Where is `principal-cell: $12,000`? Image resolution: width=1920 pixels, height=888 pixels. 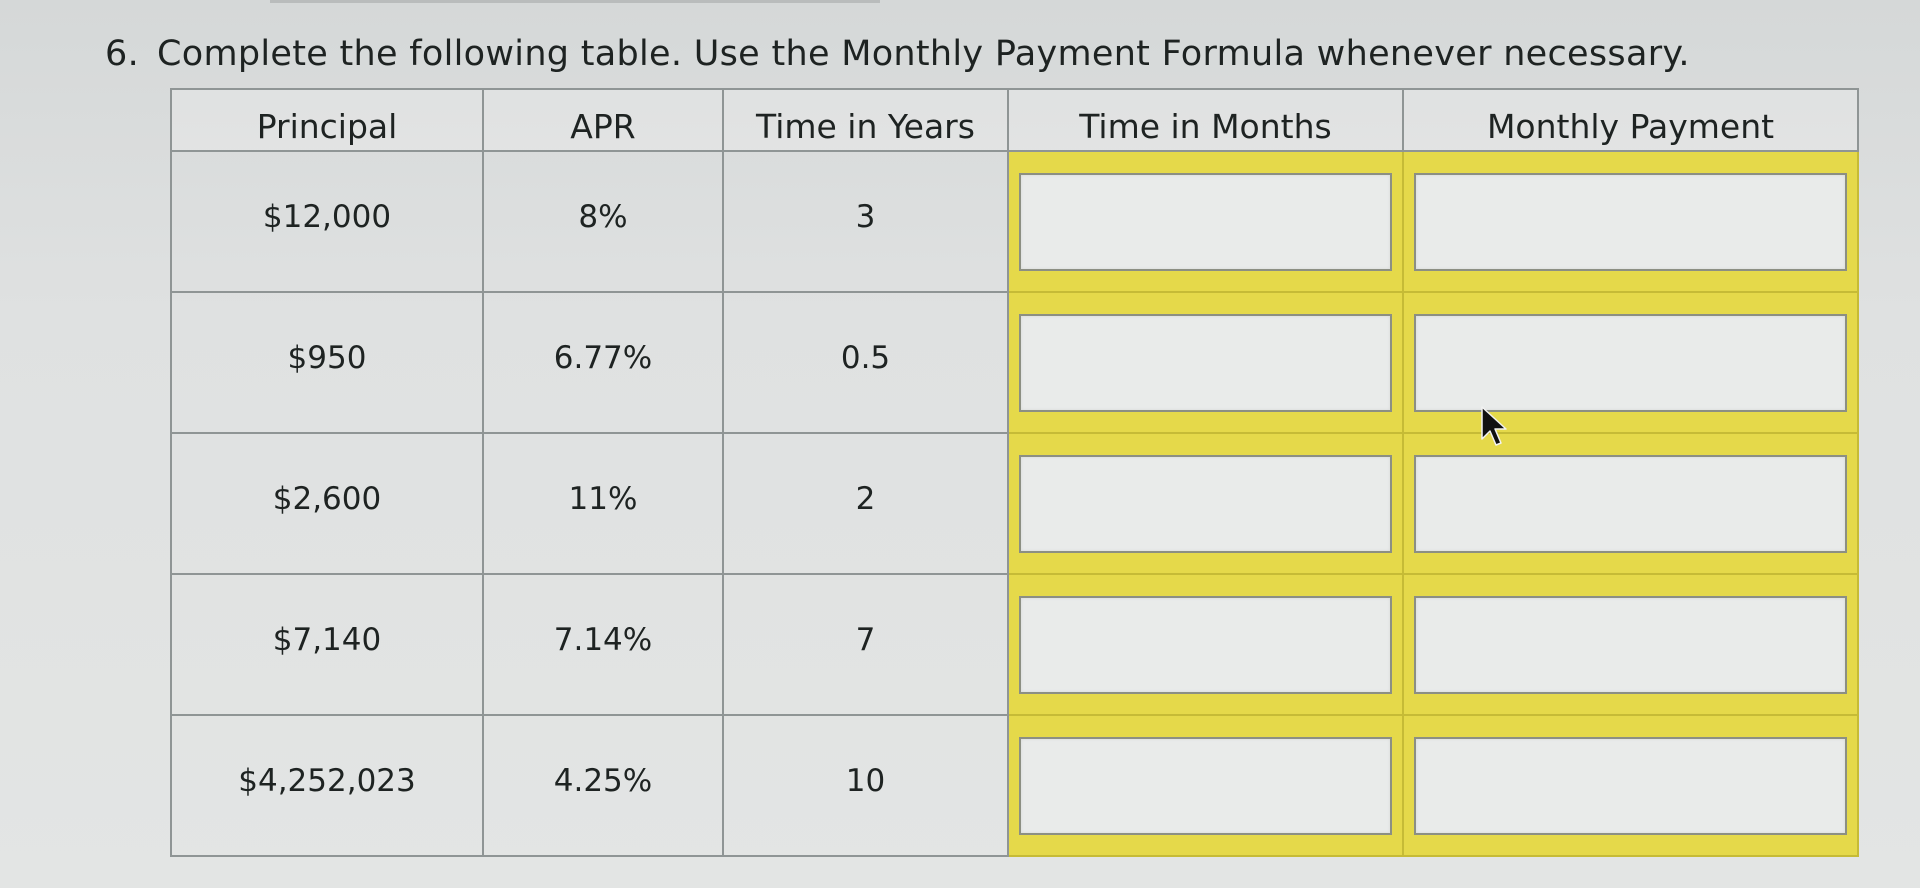
principal-cell: $12,000 is located at coordinates (327, 221).